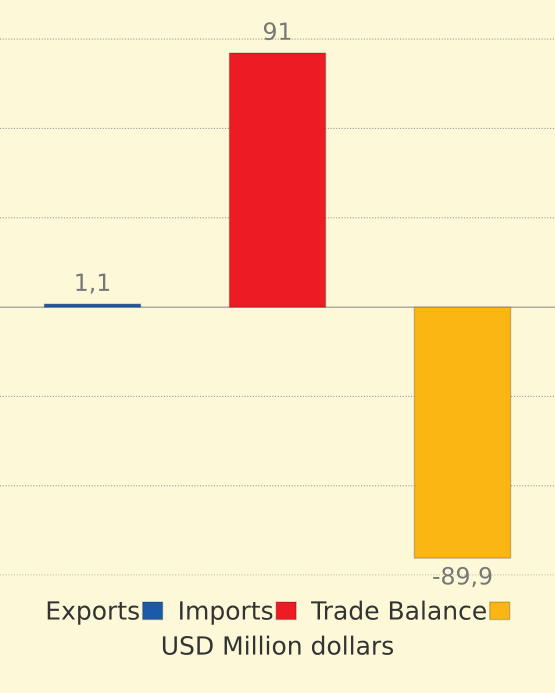 This screenshot has width=555, height=693. What do you see at coordinates (462, 577) in the screenshot?
I see `data-label: -89,9` at bounding box center [462, 577].